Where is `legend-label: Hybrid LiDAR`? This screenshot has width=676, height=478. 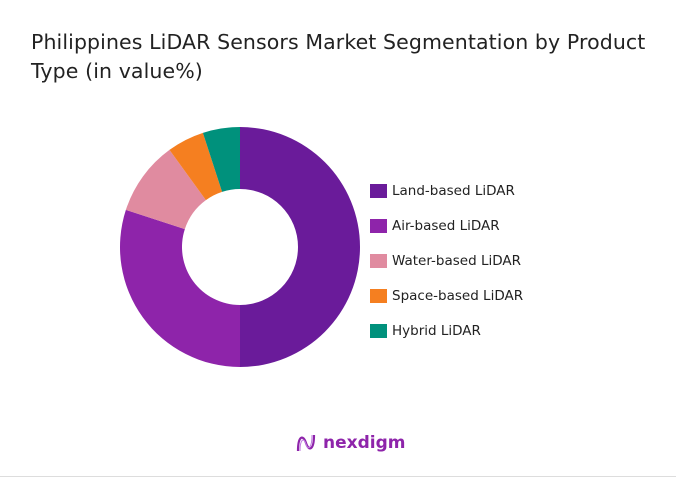
legend-label: Hybrid LiDAR is located at coordinates (436, 330).